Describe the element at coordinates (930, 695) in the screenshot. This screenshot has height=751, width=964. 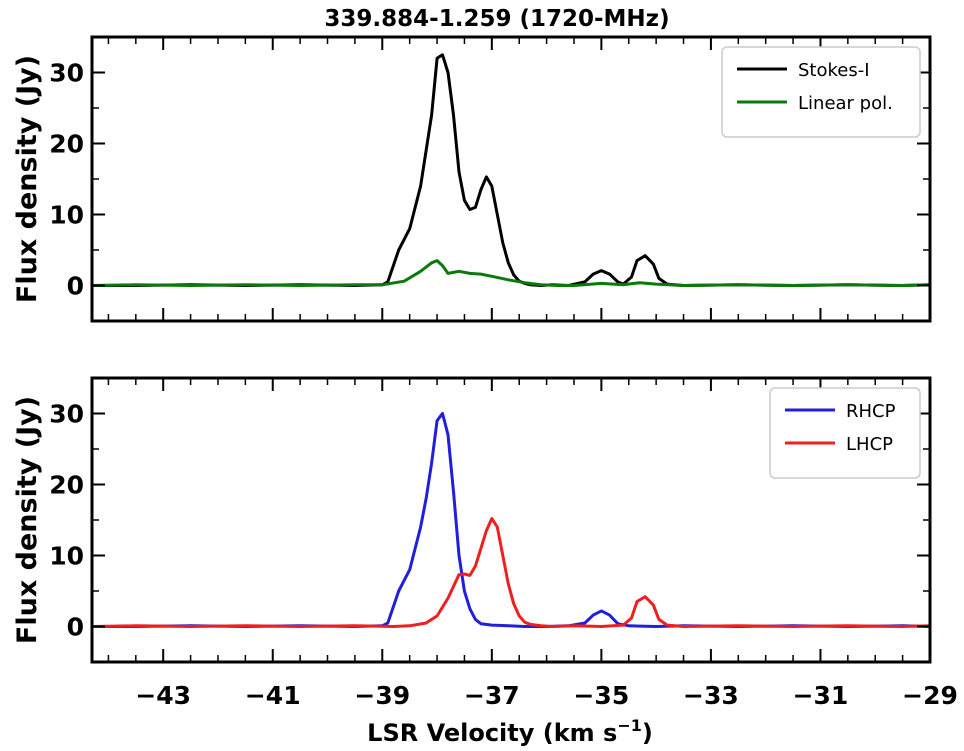
I see `x-tick-label: −29` at that location.